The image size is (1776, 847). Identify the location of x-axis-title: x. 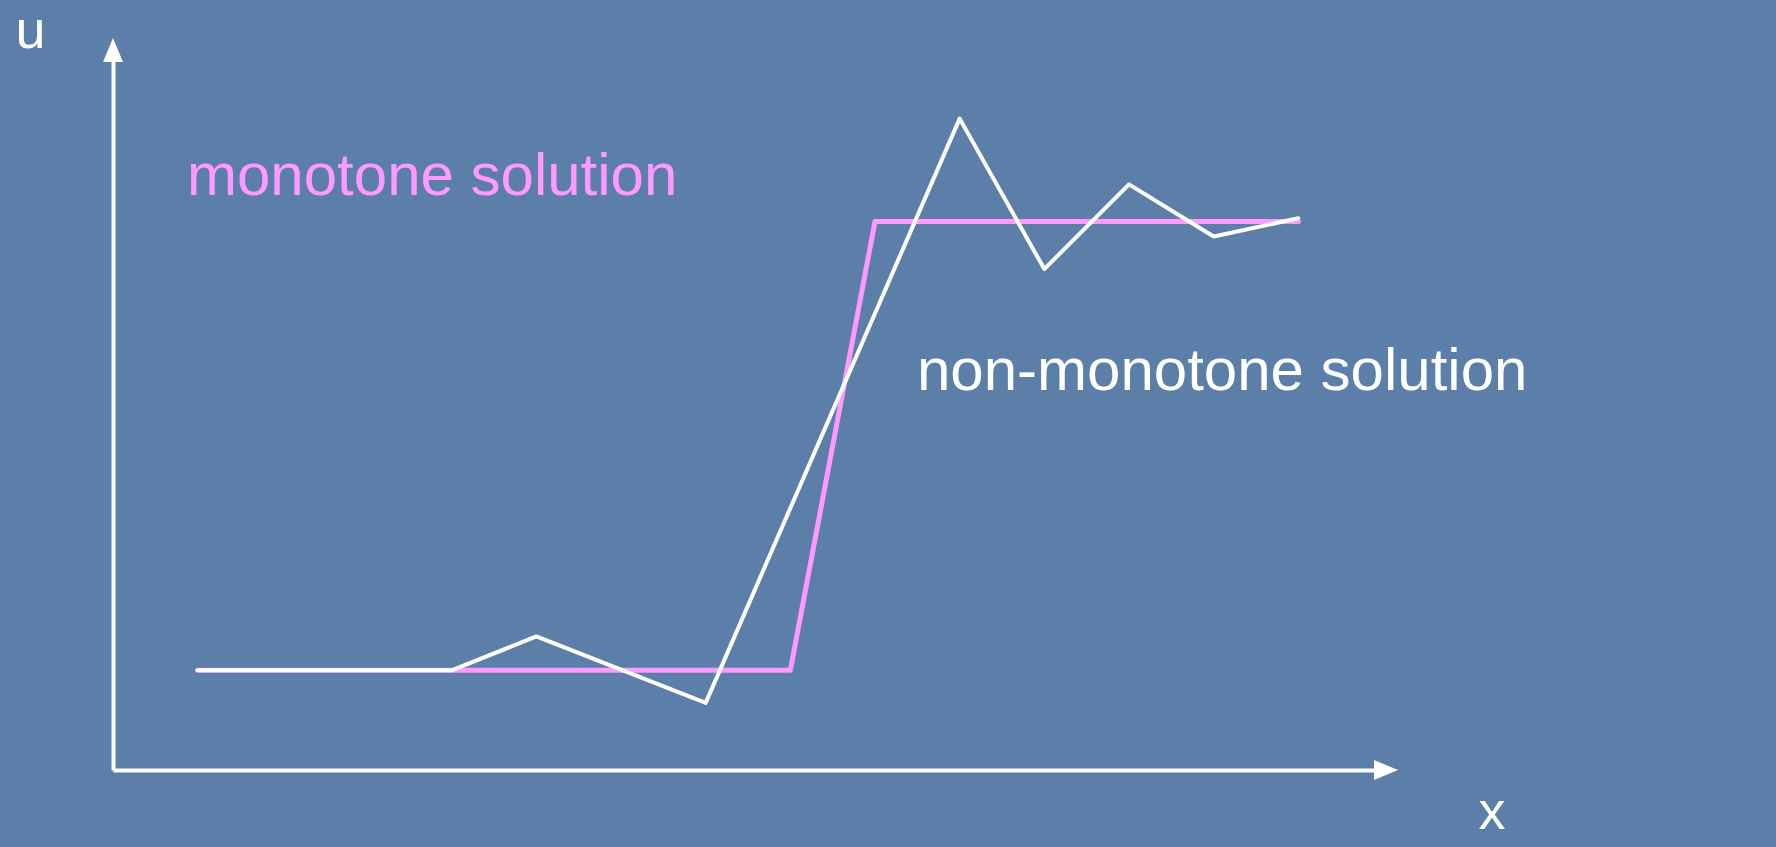
(1492, 809).